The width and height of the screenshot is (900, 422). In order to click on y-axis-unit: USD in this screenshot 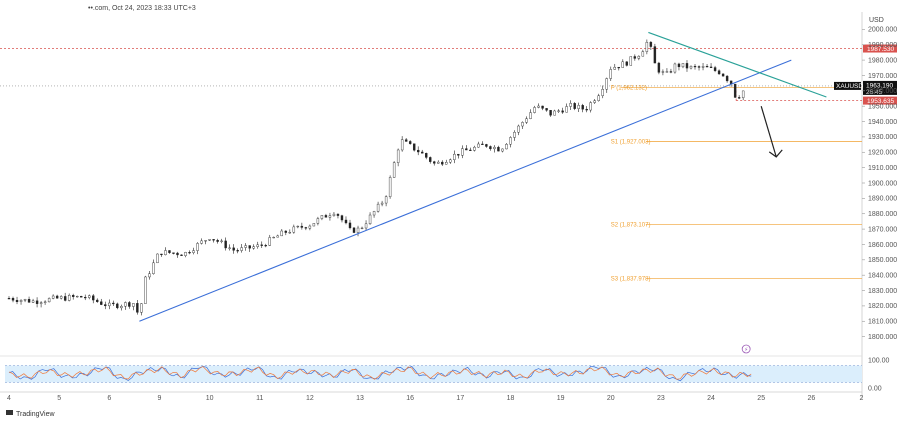, I will do `click(876, 20)`.